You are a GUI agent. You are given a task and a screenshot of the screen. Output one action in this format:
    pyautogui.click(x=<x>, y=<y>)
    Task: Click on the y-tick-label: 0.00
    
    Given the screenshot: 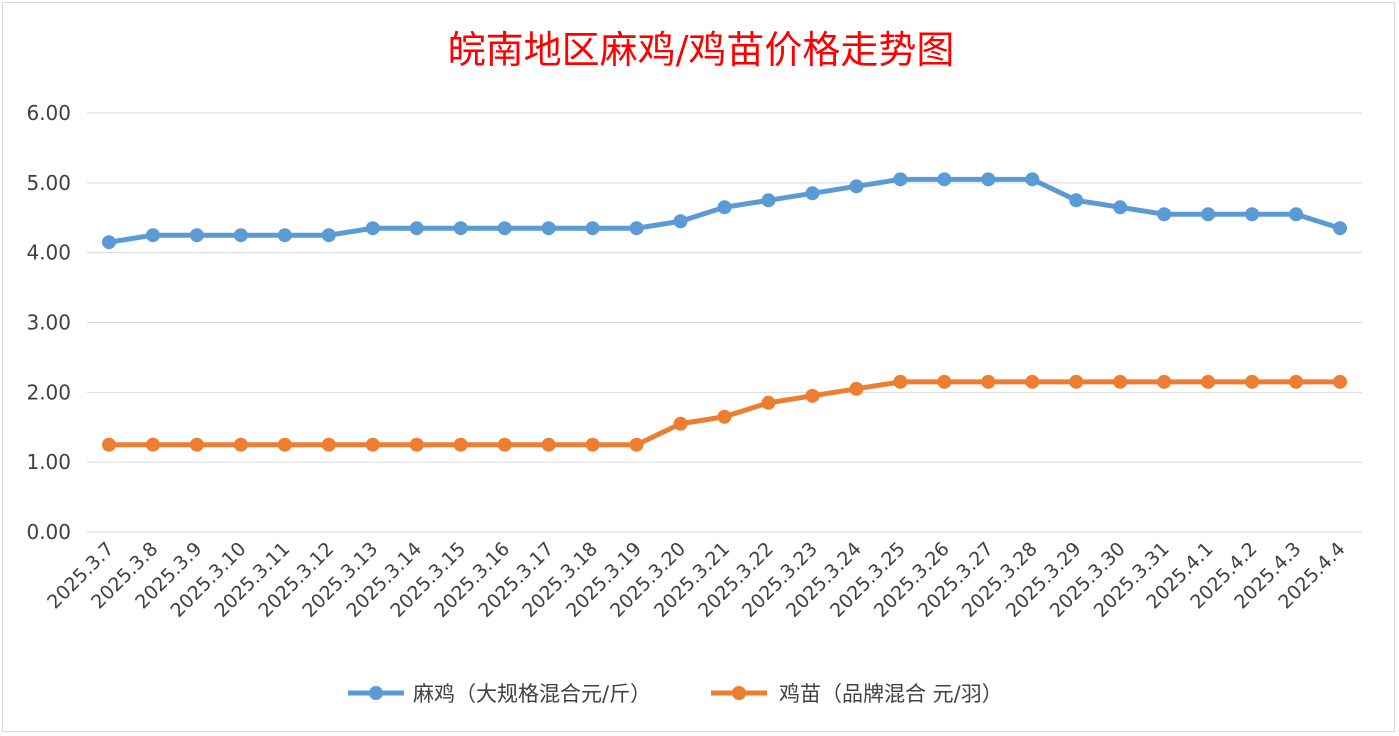 What is the action you would take?
    pyautogui.click(x=48, y=532)
    